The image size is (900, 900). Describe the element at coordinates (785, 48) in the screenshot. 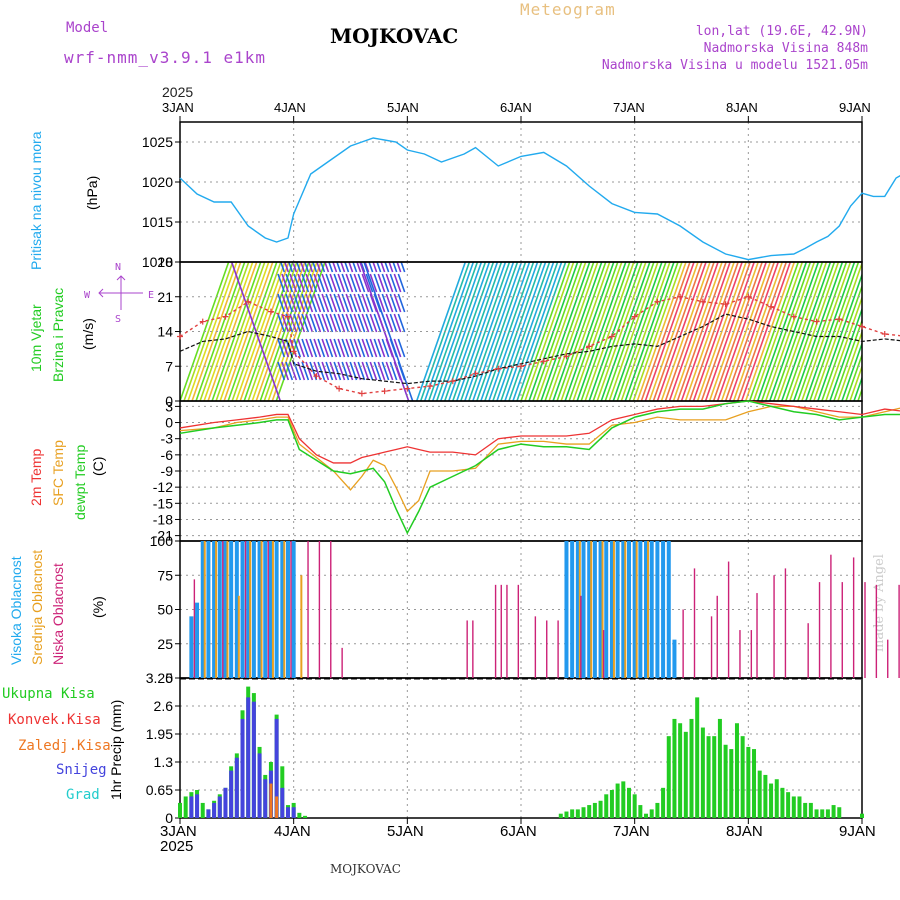

I see `altitude-label: Nadmorska Visina 848m` at that location.